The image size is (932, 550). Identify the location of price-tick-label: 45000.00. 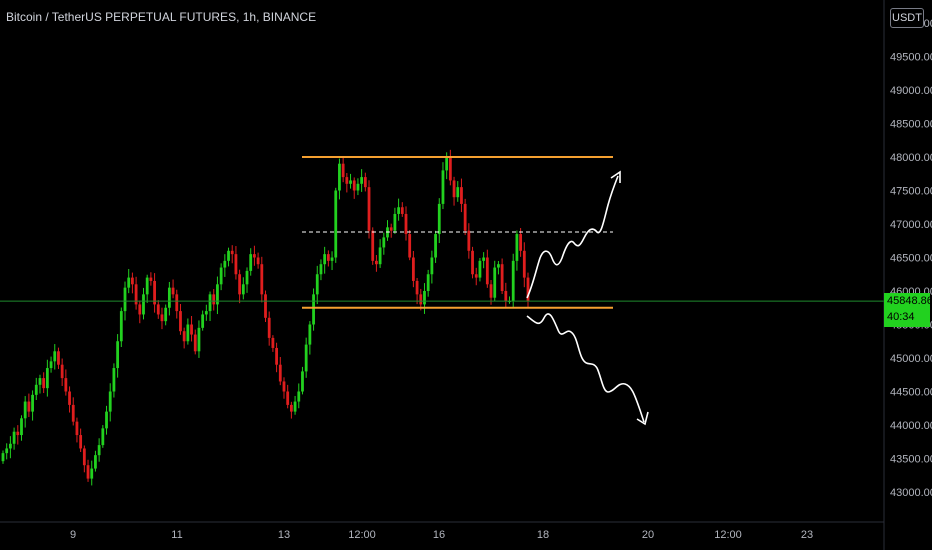
(911, 359).